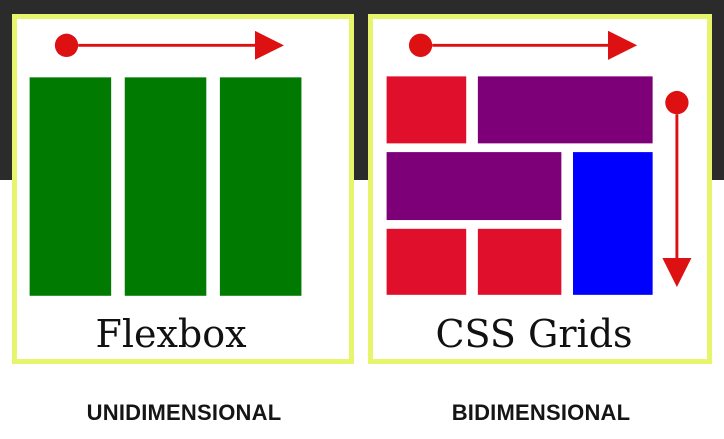 The width and height of the screenshot is (724, 439). I want to click on grid-vertical-axis-start-dot, so click(677, 102).